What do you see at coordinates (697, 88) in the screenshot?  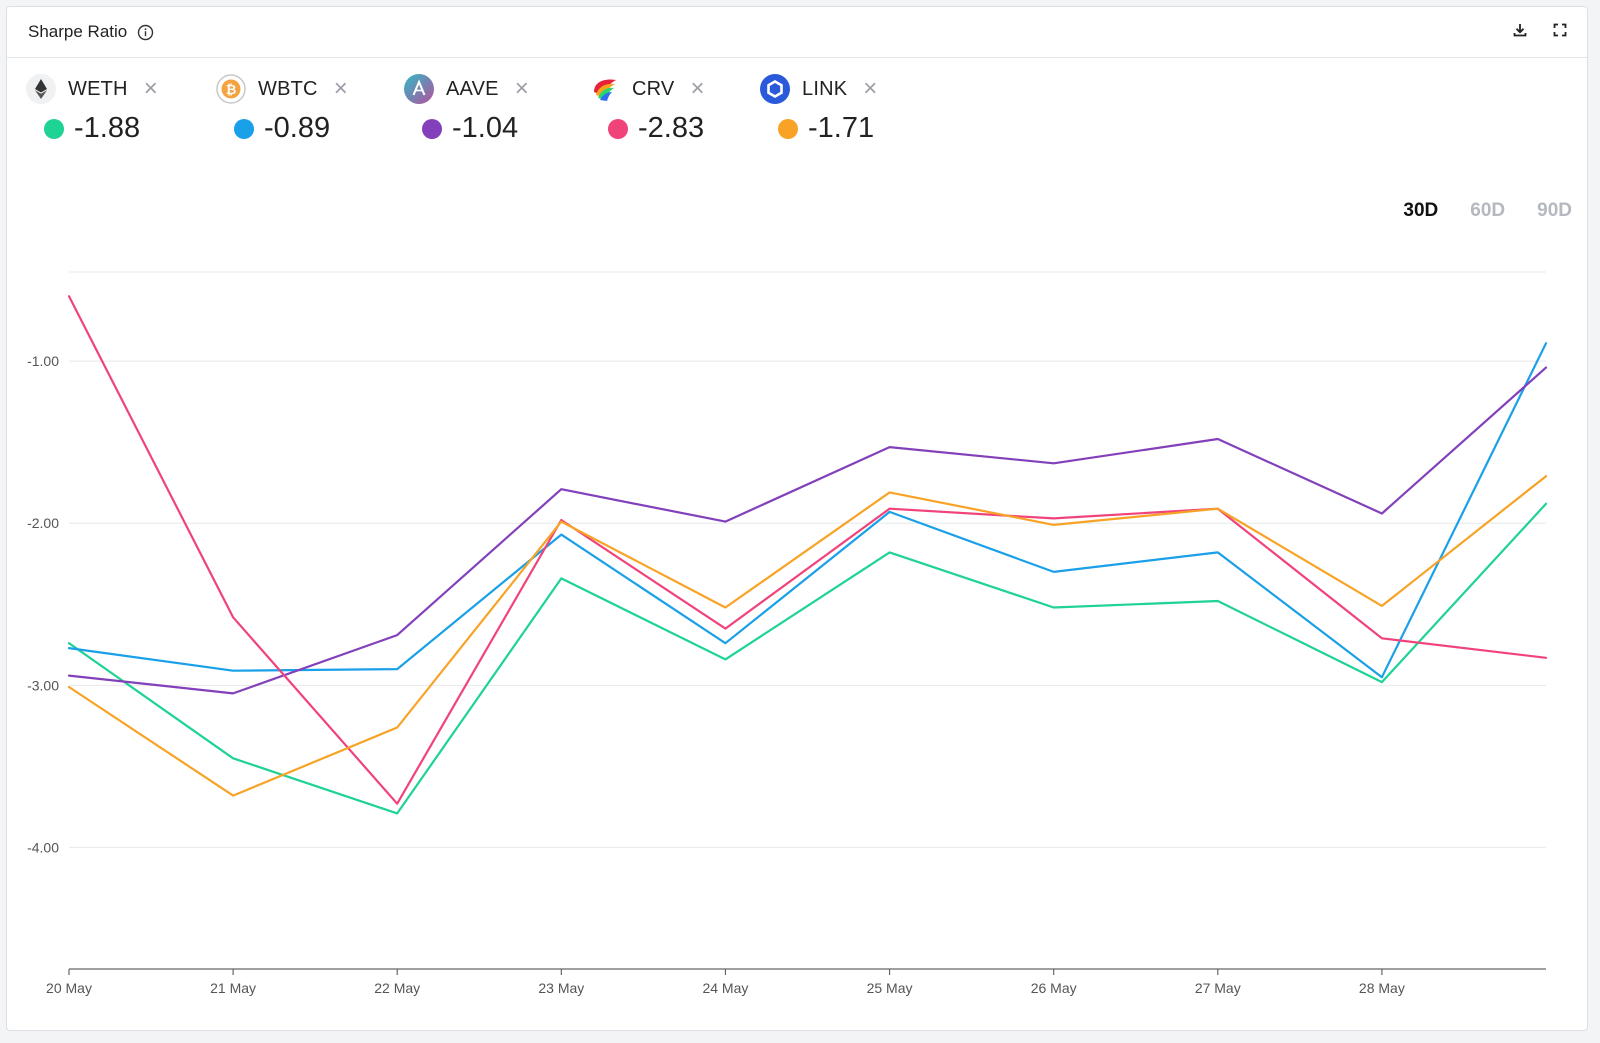 I see `remove-crv-button: ×` at bounding box center [697, 88].